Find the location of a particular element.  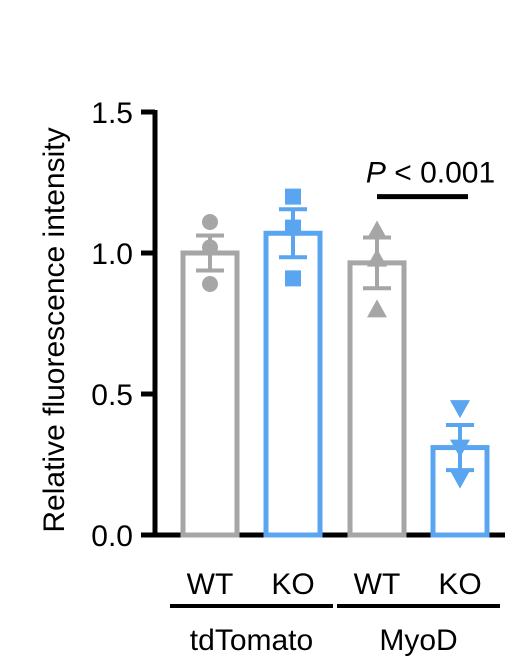

bar is located at coordinates (210, 394).